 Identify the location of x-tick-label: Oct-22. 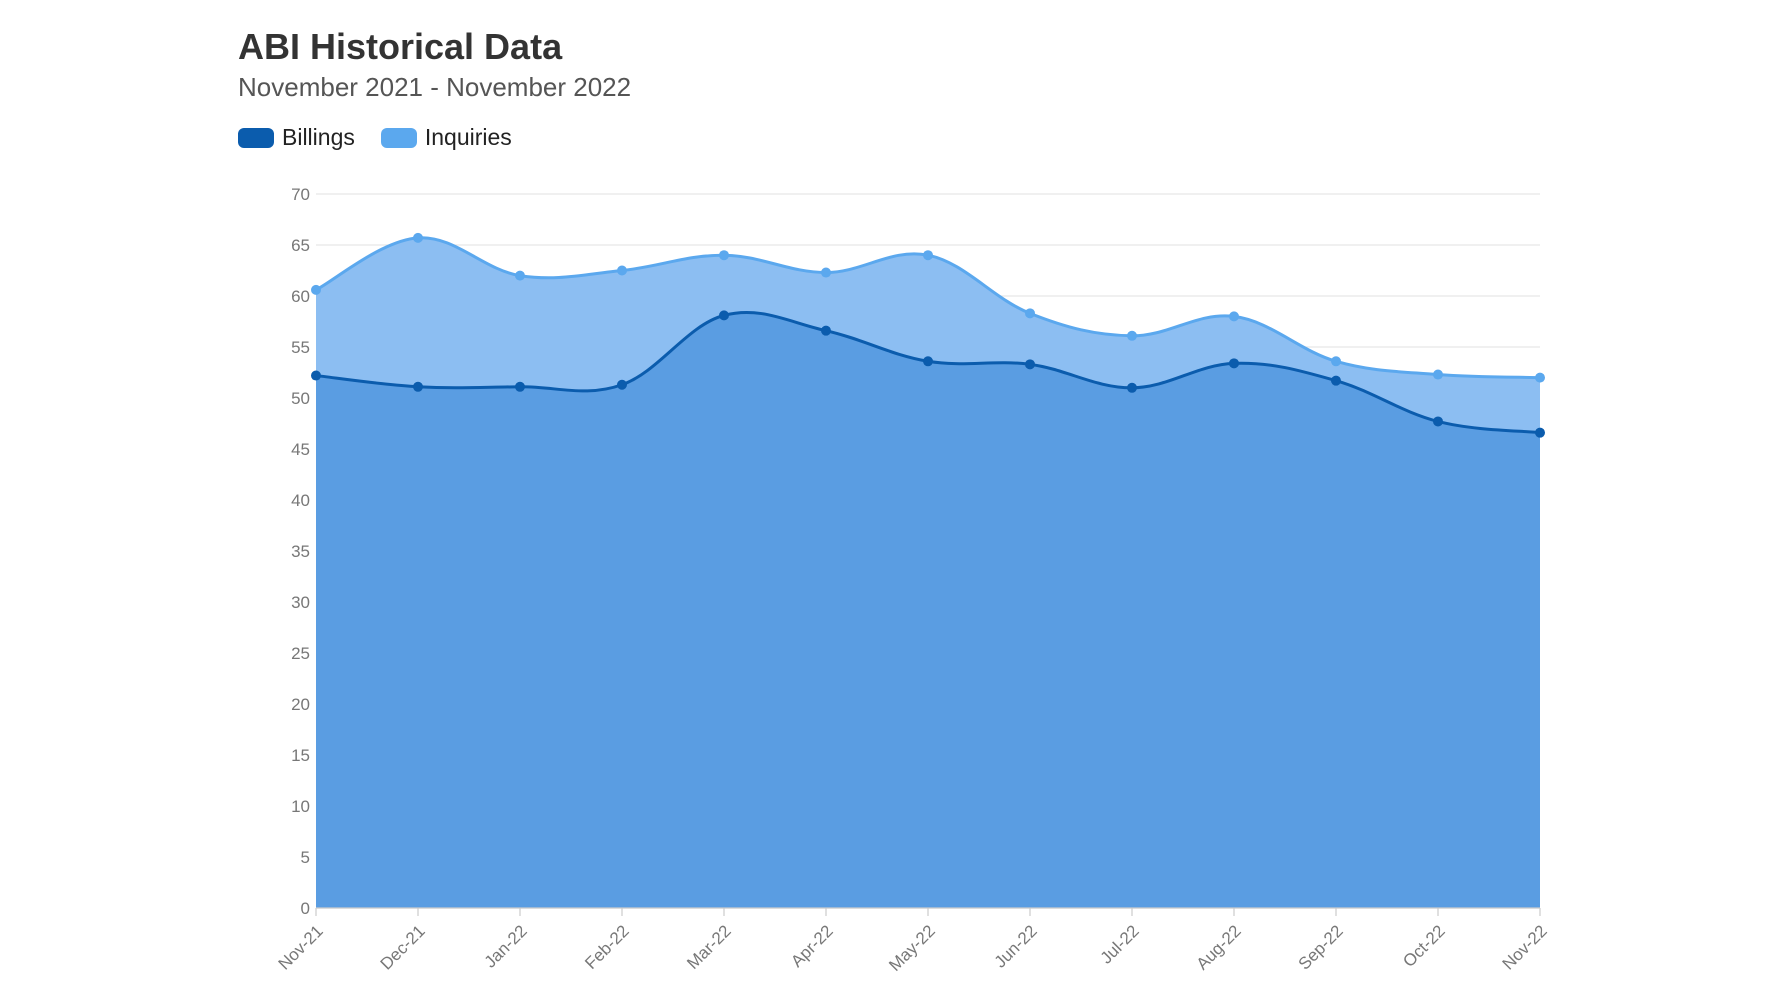
(1424, 946).